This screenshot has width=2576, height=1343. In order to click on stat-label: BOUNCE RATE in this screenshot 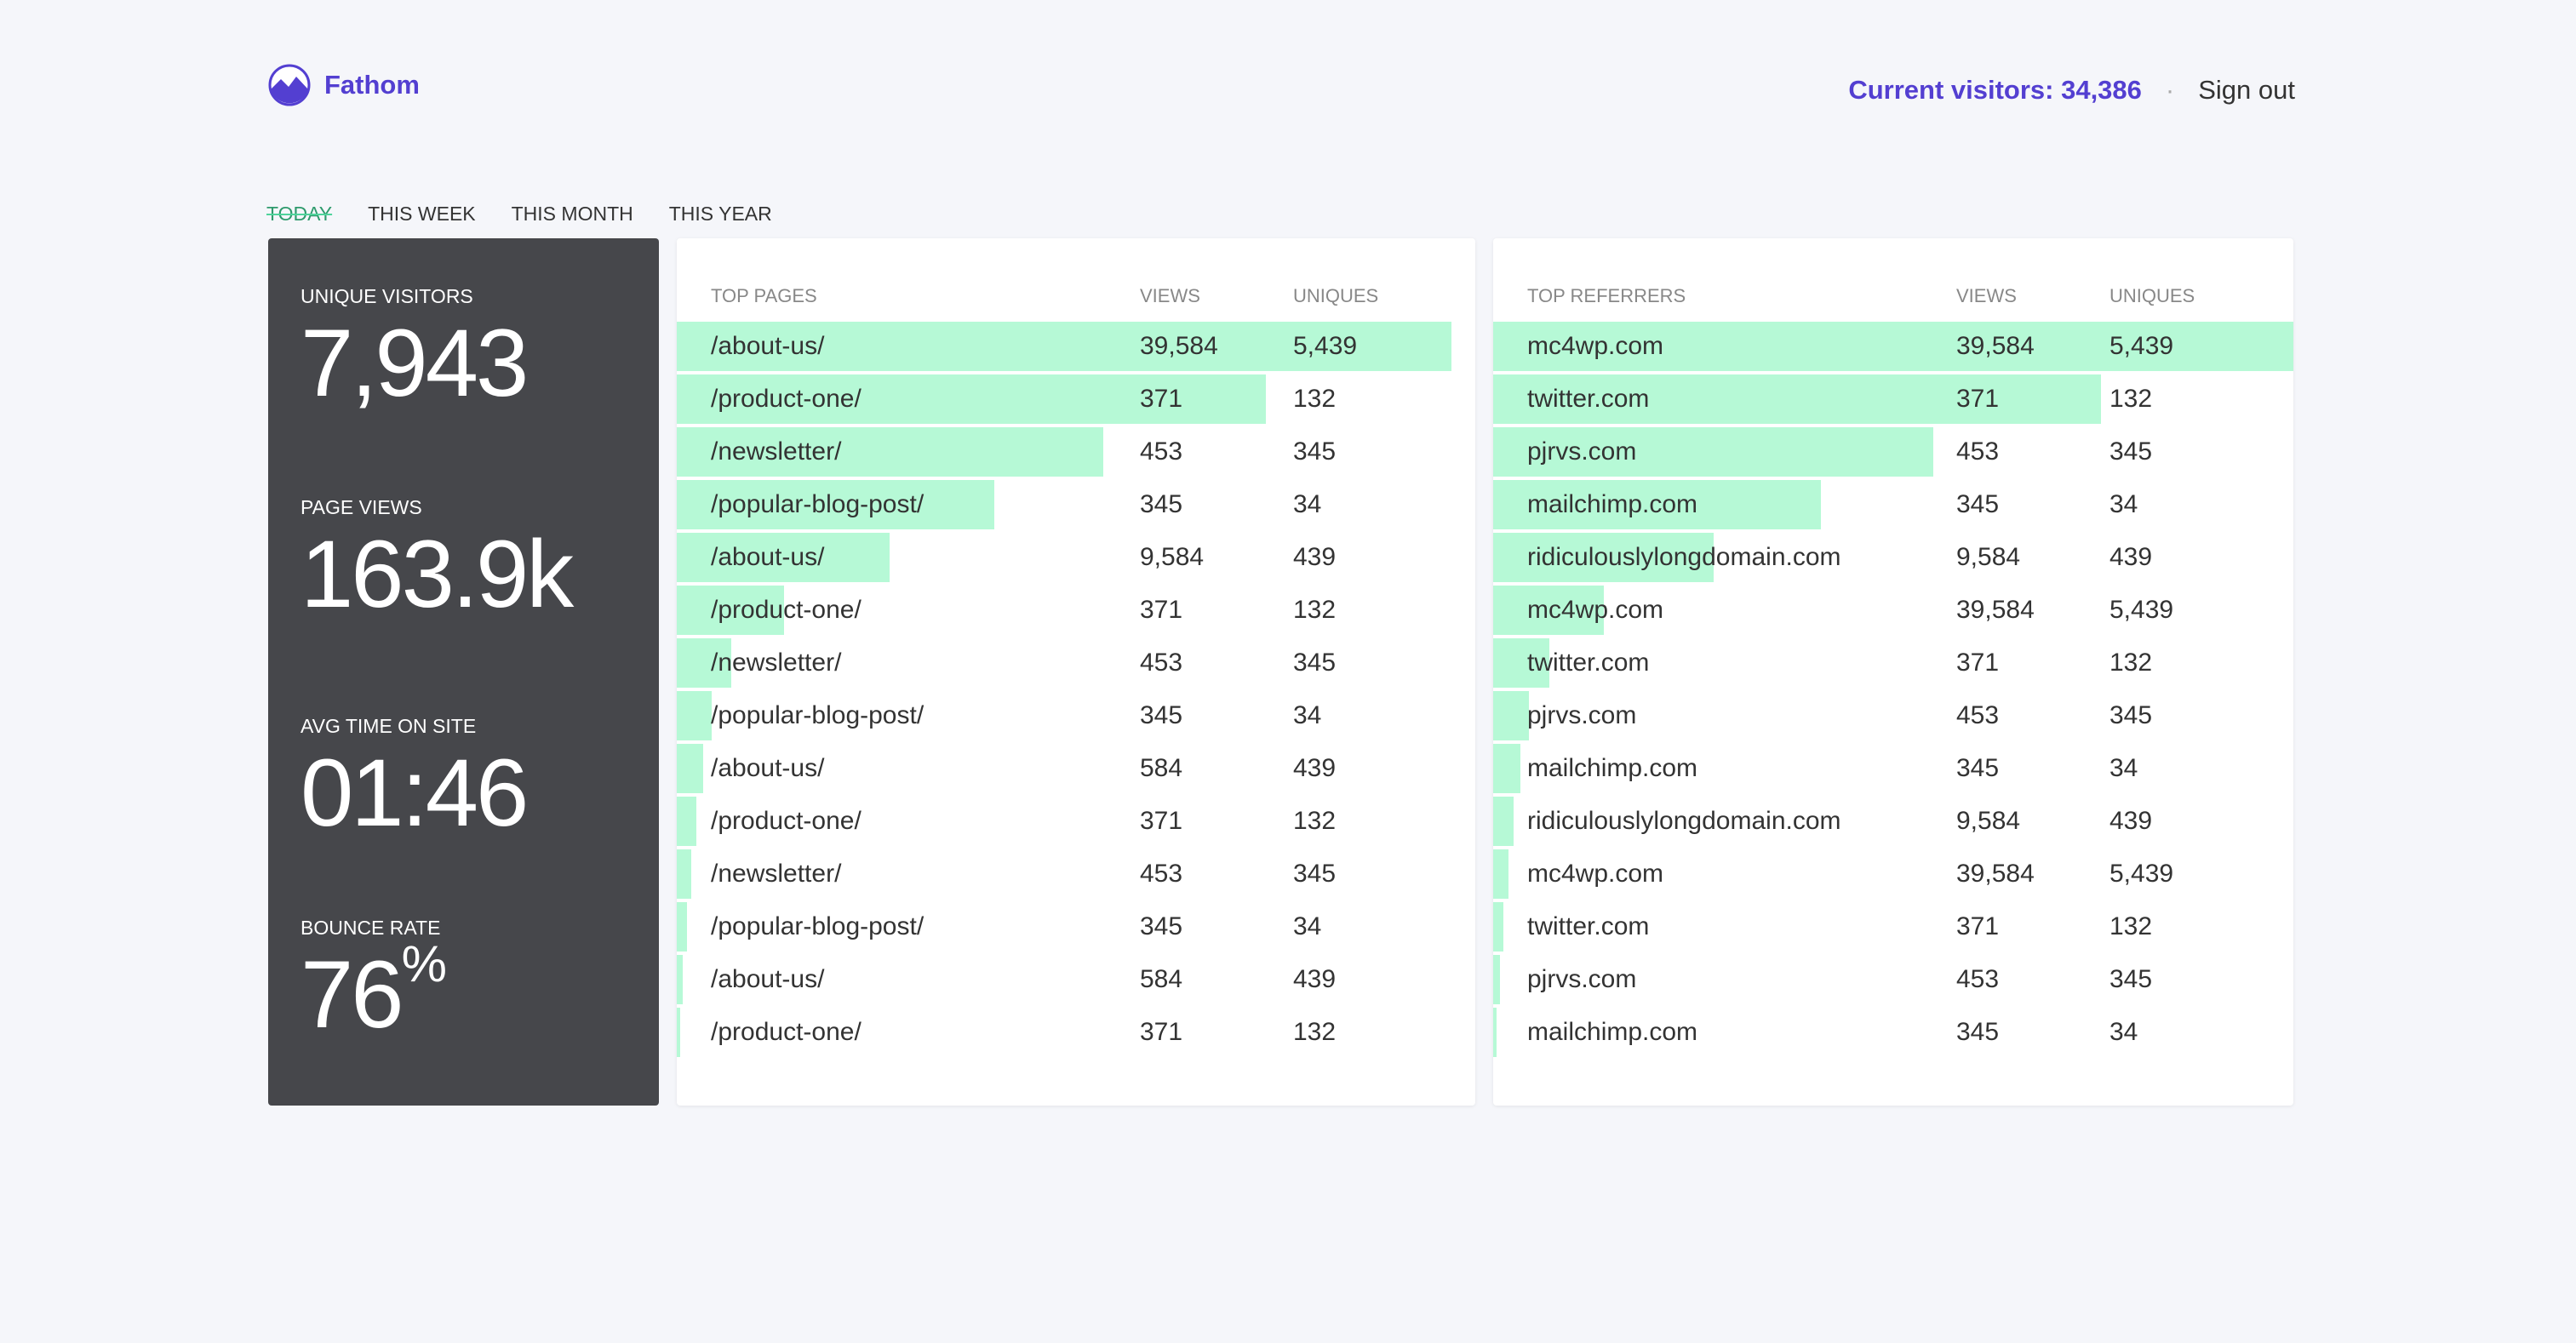, I will do `click(371, 928)`.